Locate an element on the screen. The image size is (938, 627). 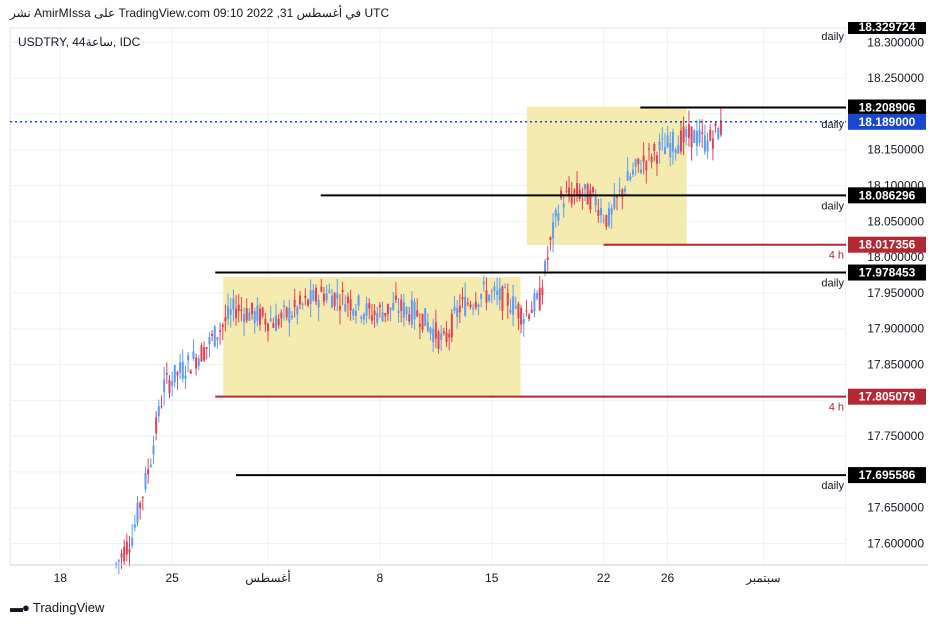
y-tick-label: 17.950000 is located at coordinates (895, 293).